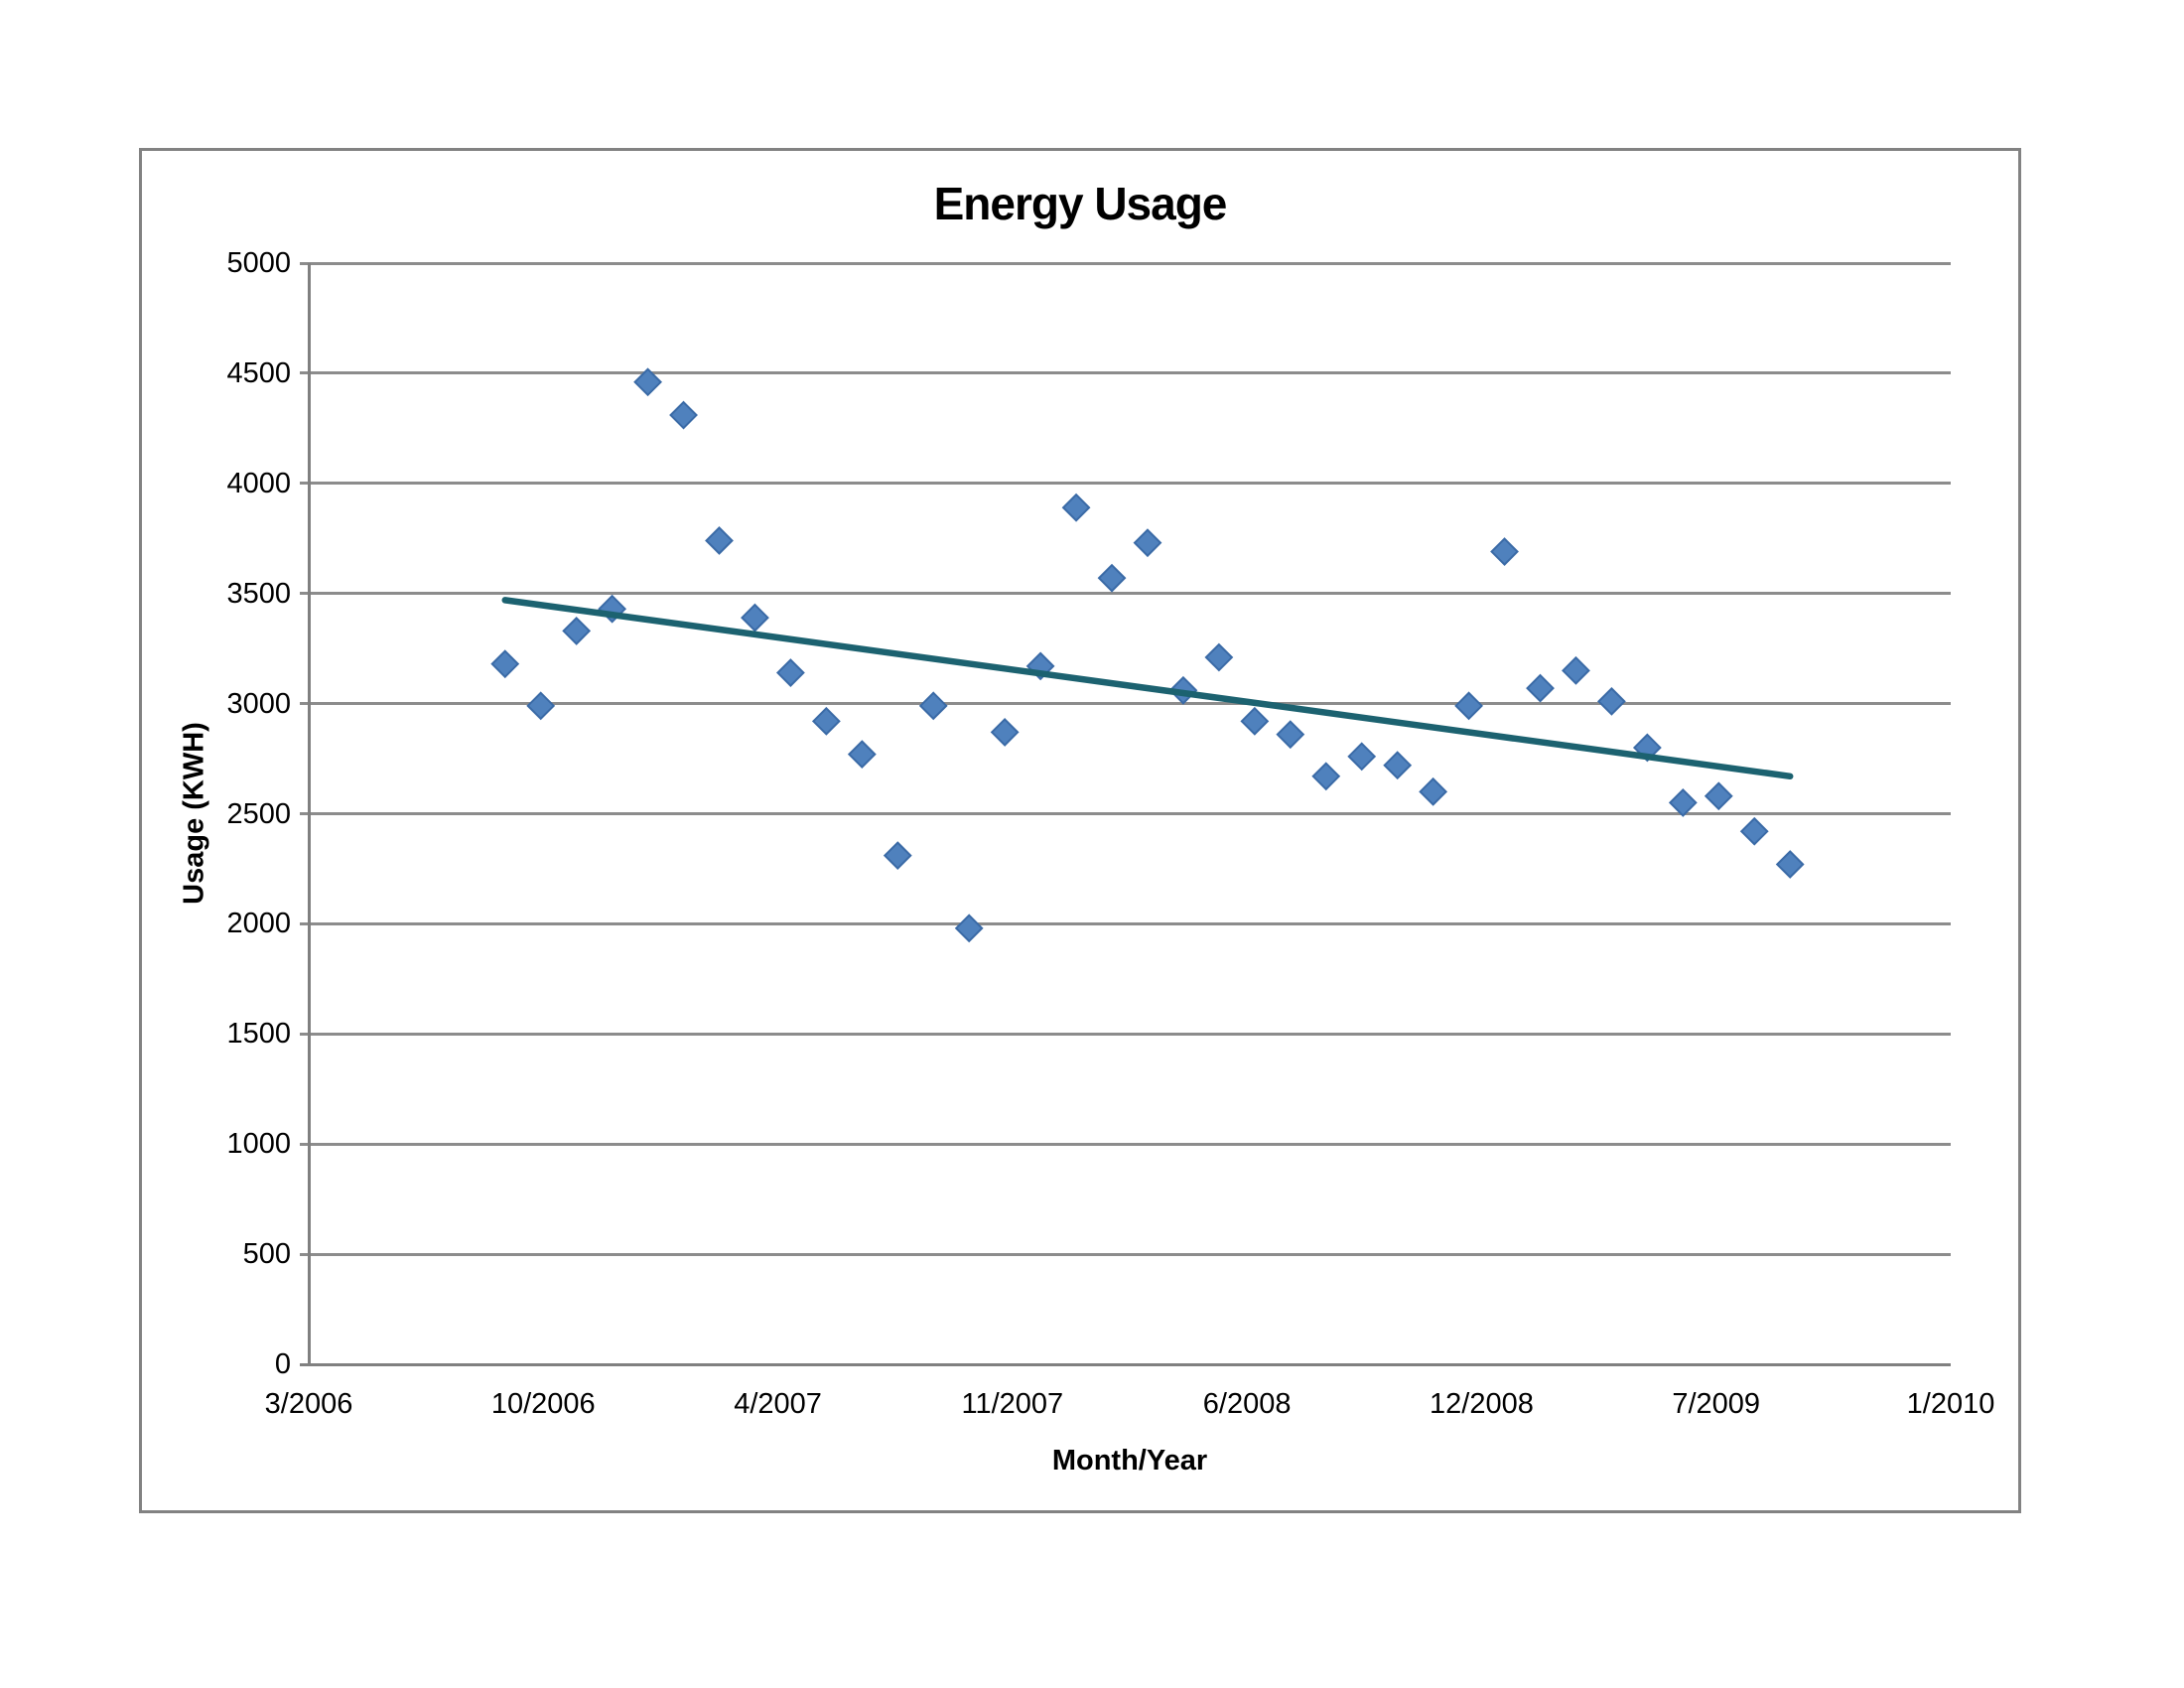 This screenshot has height=1688, width=2184. What do you see at coordinates (1716, 1404) in the screenshot?
I see `x-tick-label: 7/2009` at bounding box center [1716, 1404].